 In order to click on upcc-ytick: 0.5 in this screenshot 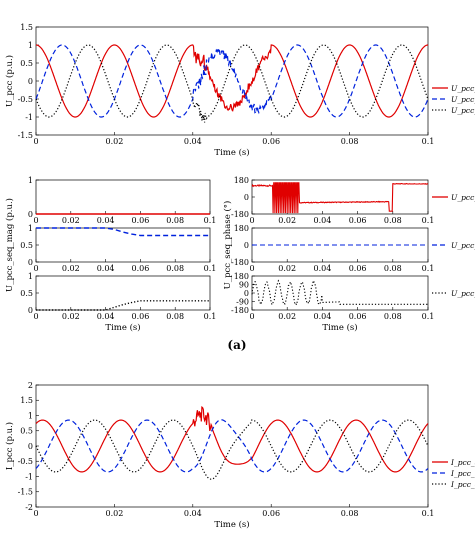, I will do `click(26, 63)`.